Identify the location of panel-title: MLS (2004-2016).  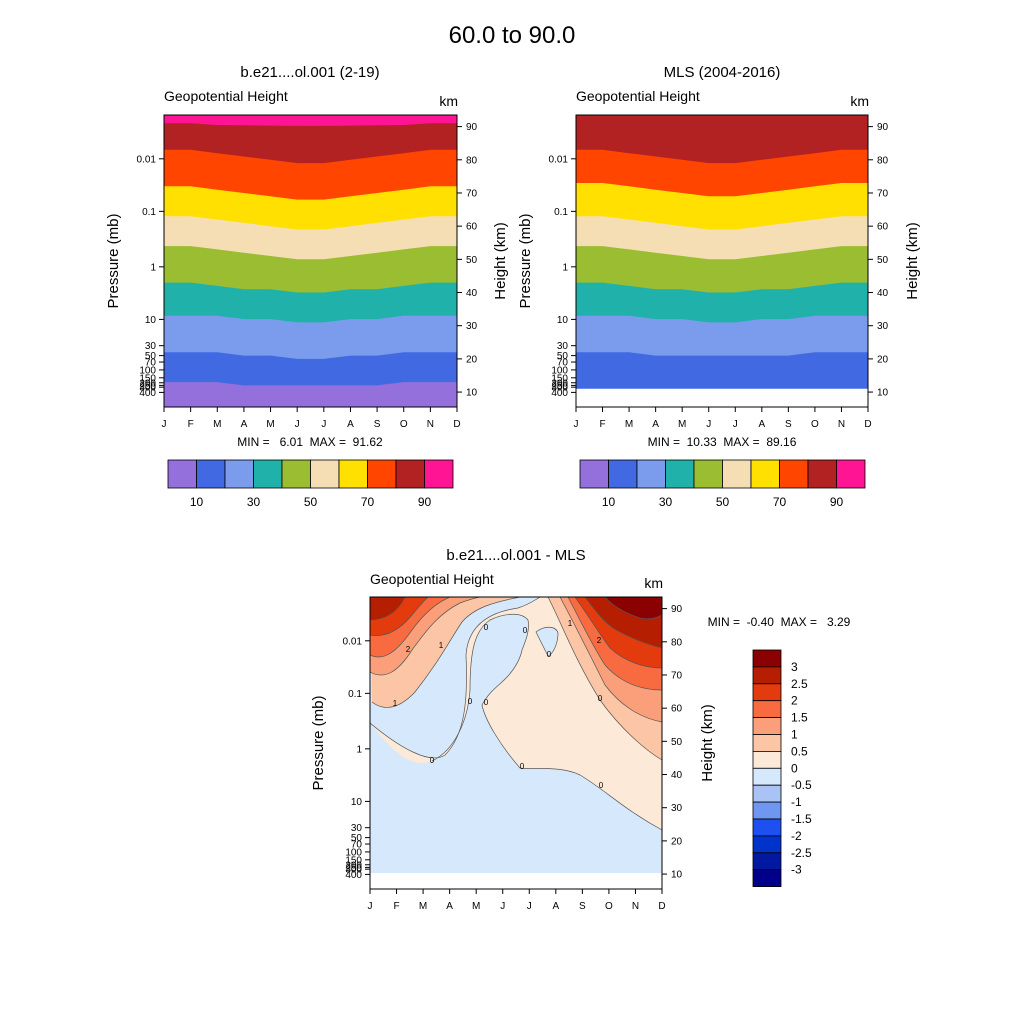
(722, 72).